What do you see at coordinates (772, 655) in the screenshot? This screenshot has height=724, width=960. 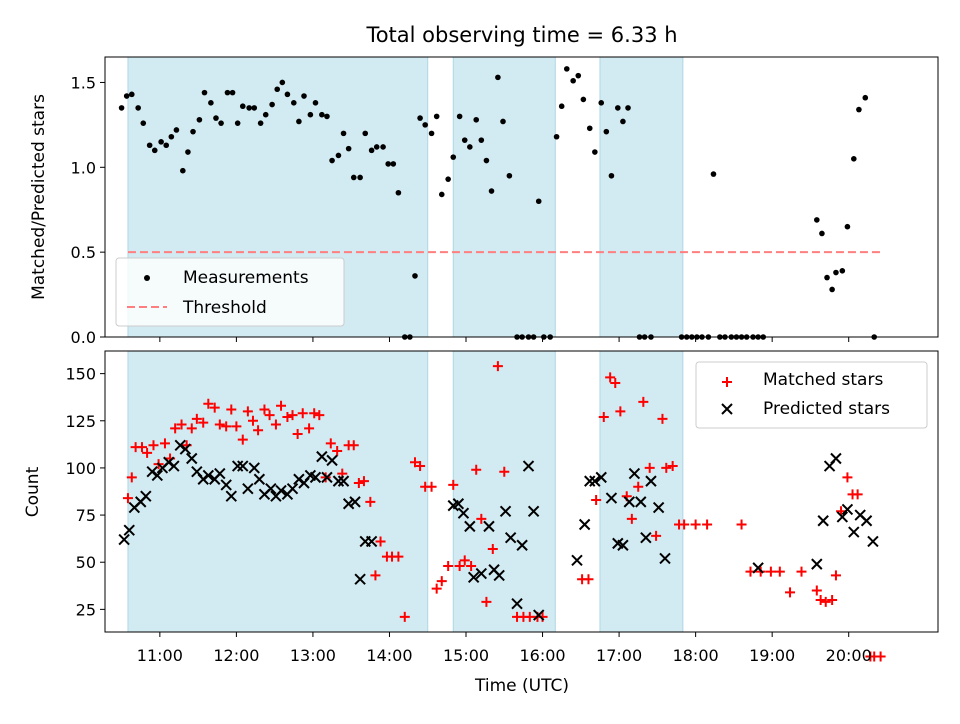 I see `x-tick-label: 19:00` at bounding box center [772, 655].